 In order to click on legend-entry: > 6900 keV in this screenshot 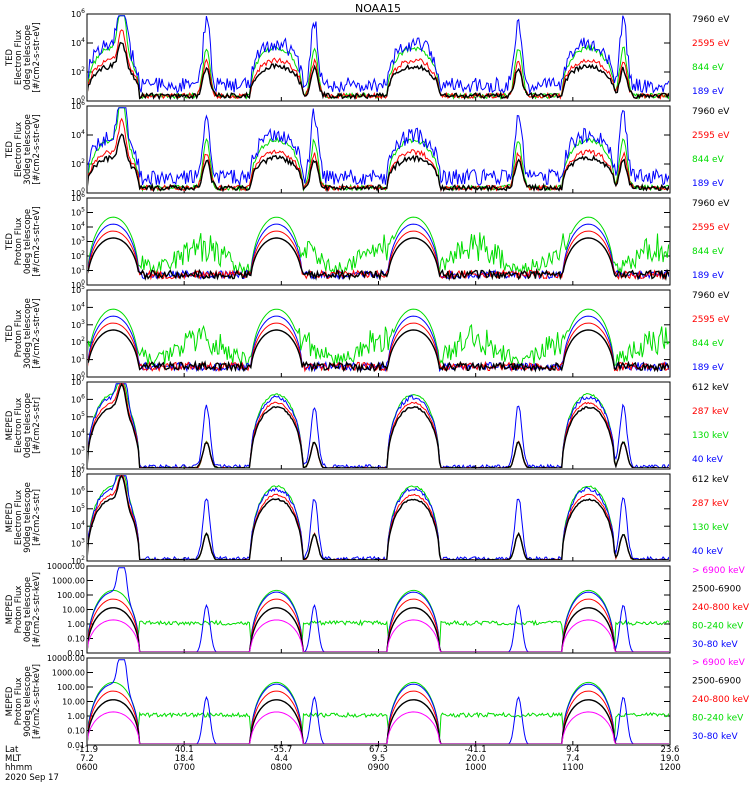, I will do `click(719, 663)`.